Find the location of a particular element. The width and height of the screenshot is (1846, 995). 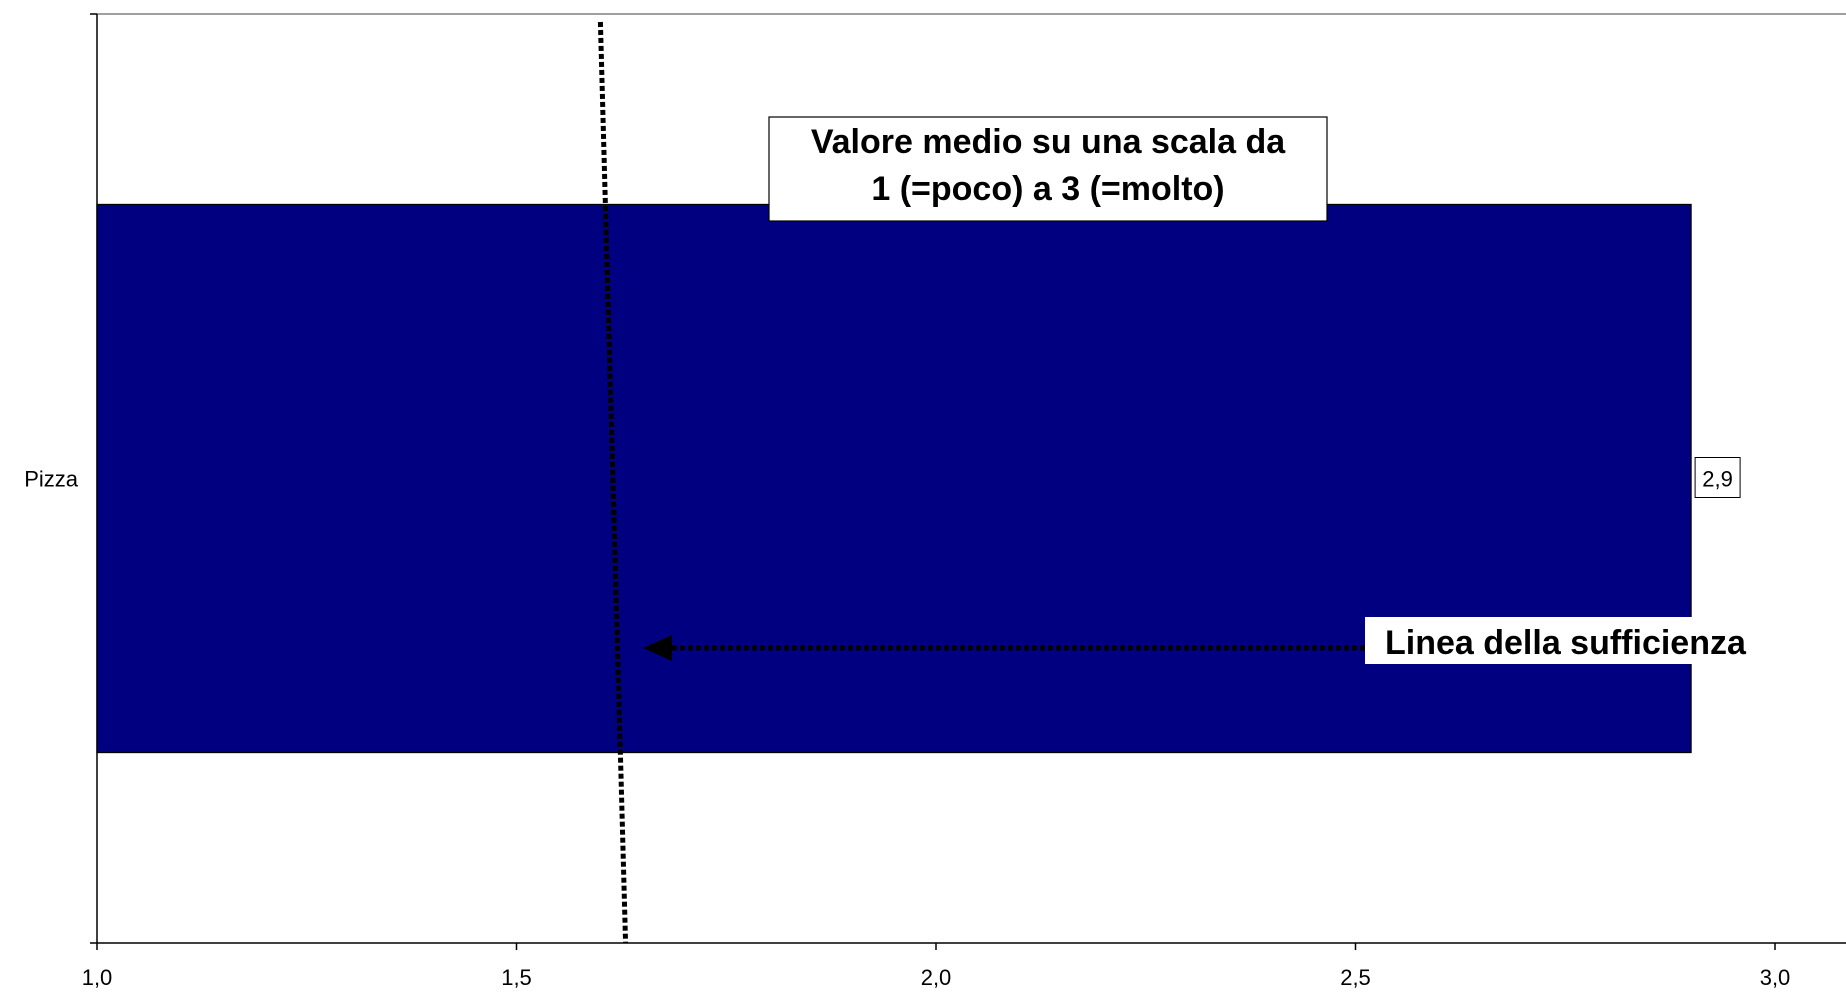

reference-line-annotation: Linea della sufficienza is located at coordinates (1214, 640).